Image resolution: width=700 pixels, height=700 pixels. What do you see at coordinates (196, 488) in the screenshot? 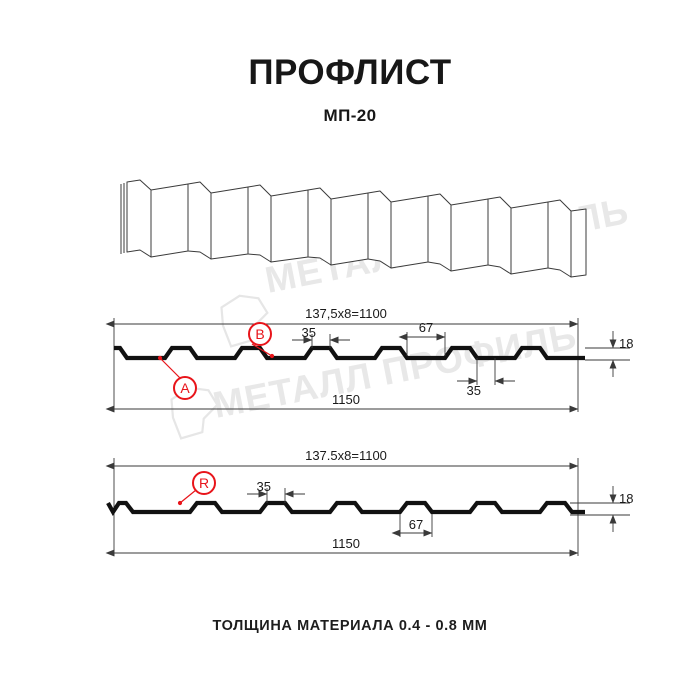
I see `marker-r: R` at bounding box center [196, 488].